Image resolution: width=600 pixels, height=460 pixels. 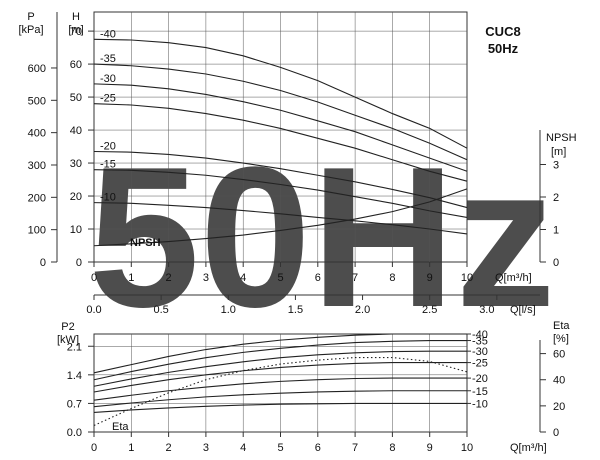 I want to click on bottom-q-axis-tick-label: 4, so click(x=243, y=448).